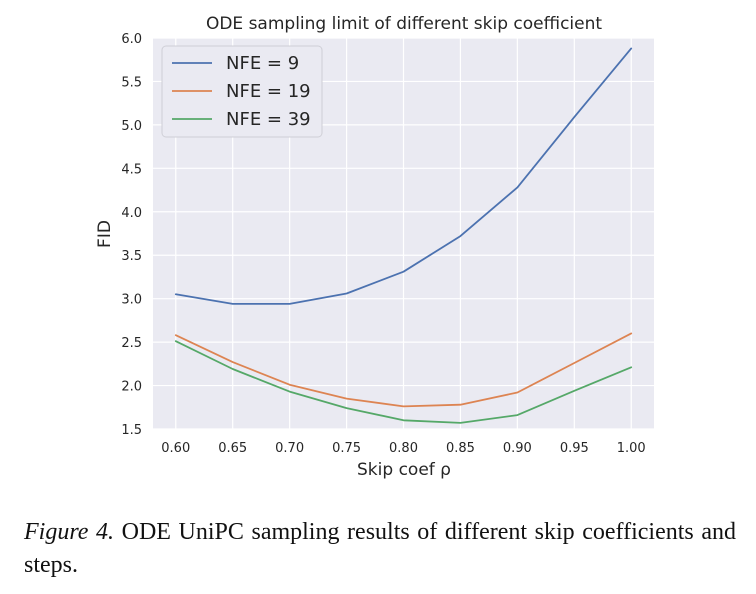  Describe the element at coordinates (131, 430) in the screenshot. I see `y-tick-label: 1.5` at that location.